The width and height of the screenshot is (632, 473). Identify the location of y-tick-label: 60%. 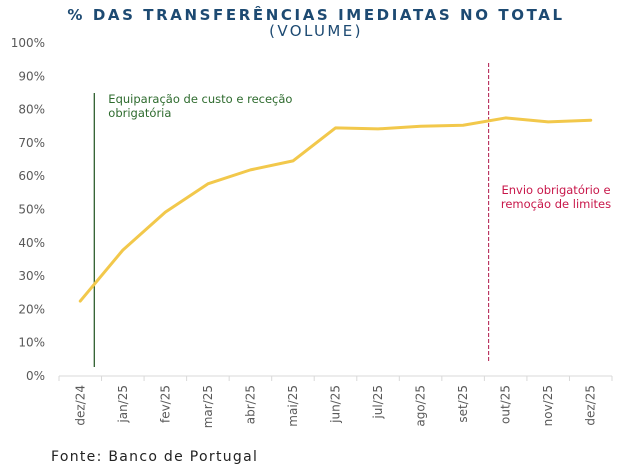
(31, 176).